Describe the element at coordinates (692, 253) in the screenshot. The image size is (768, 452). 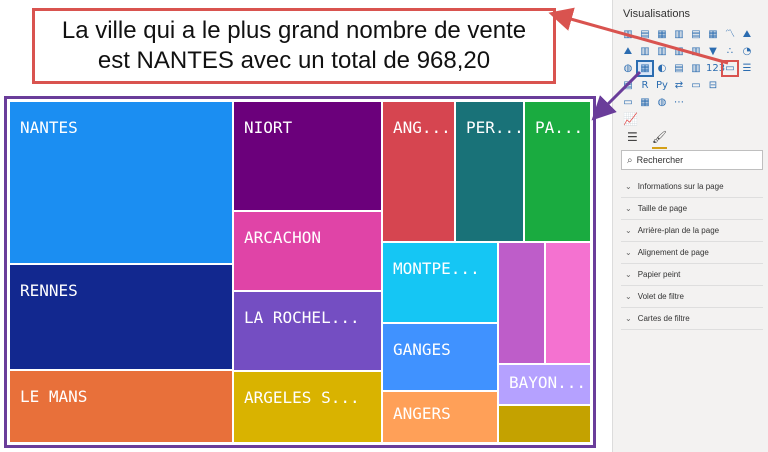
I see `section-page-alignment: ⌄ Alignement de page` at that location.